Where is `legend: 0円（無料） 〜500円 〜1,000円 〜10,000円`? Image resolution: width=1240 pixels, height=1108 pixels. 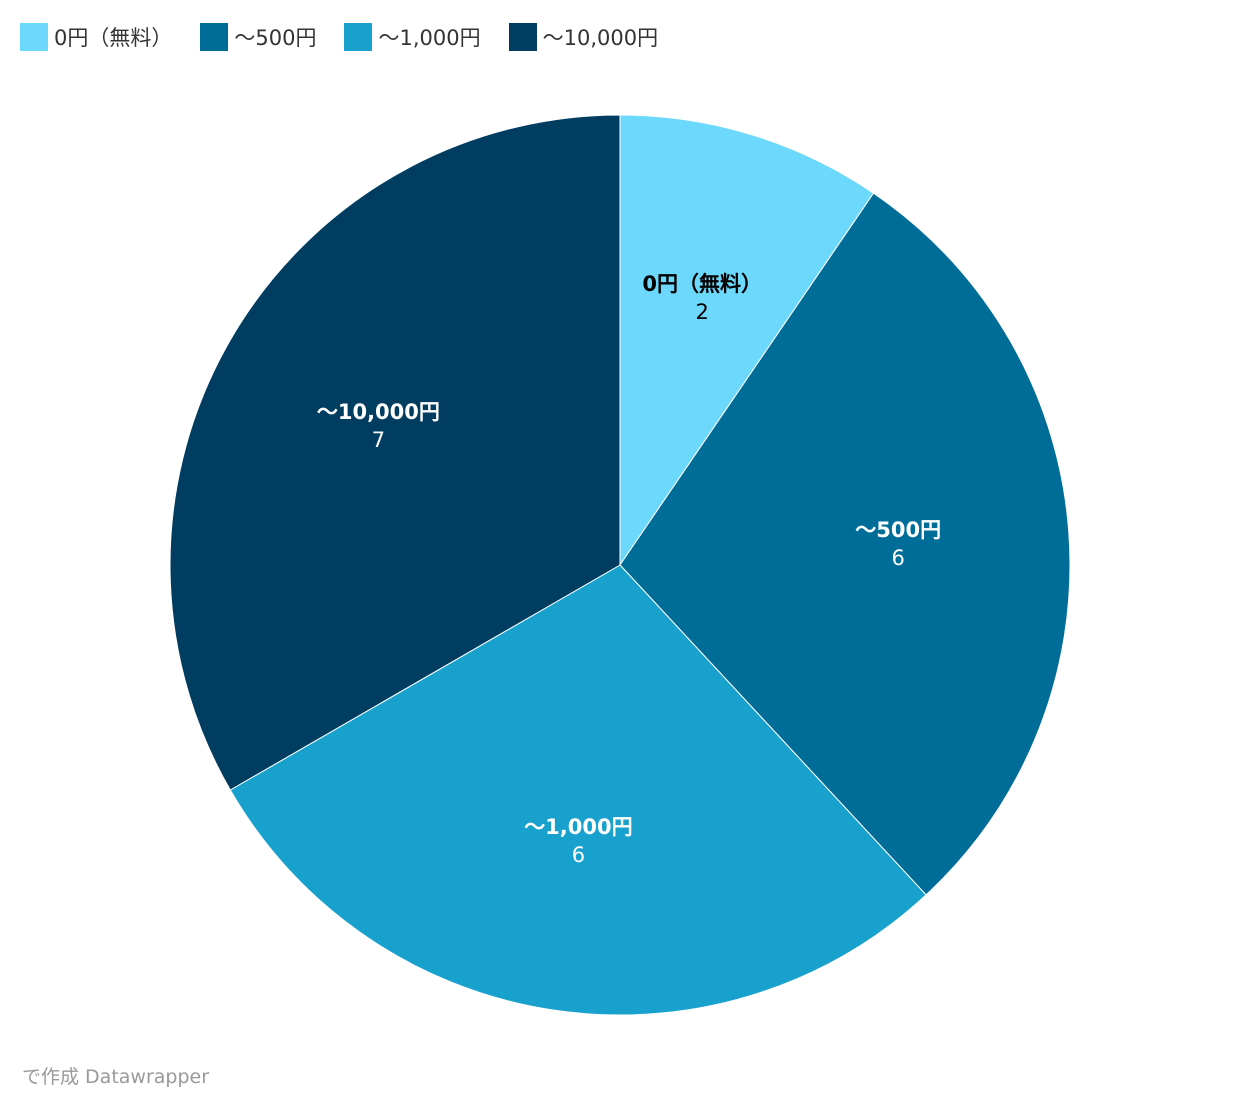
legend: 0円（無料） 〜500円 〜1,000円 〜10,000円 is located at coordinates (339, 37).